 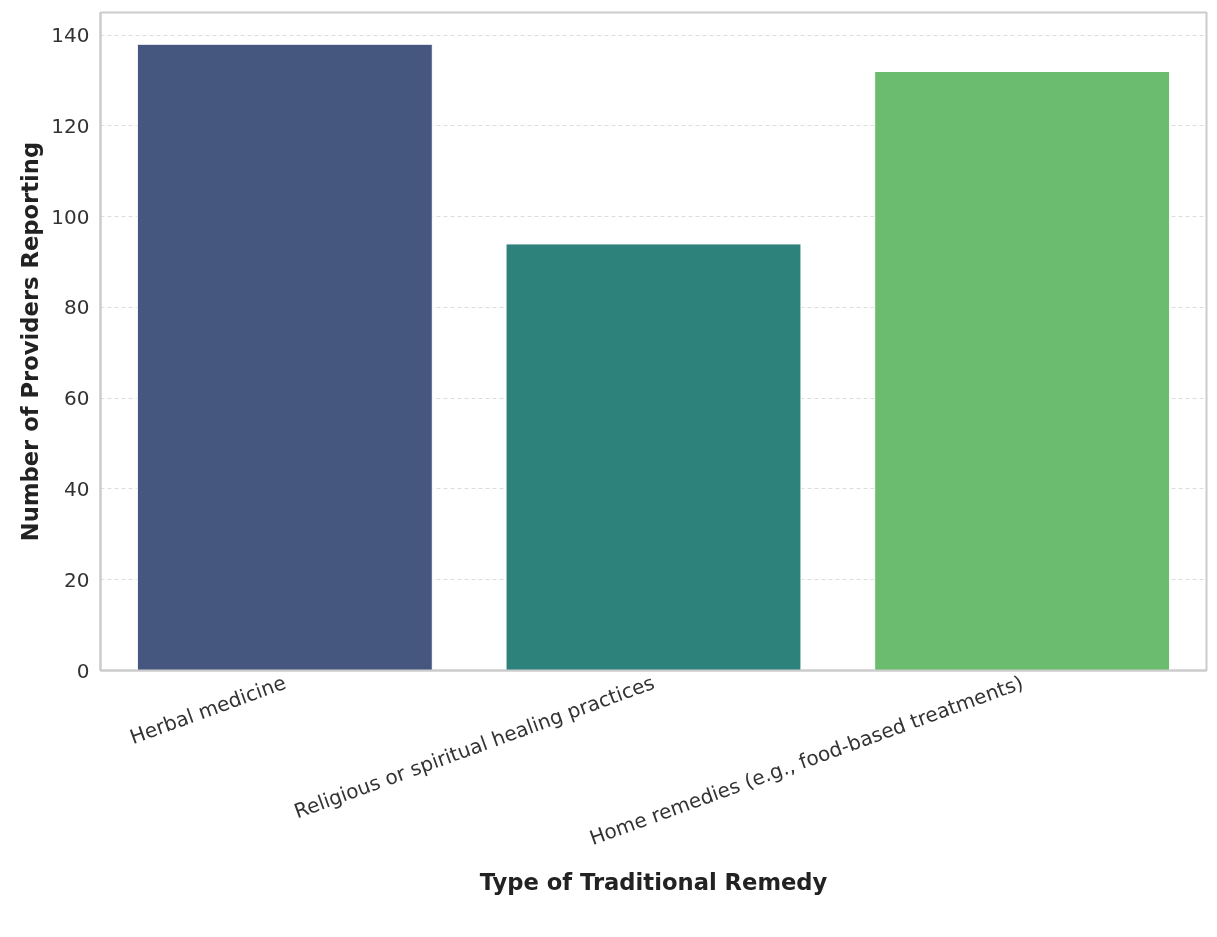 I want to click on y-tick-label: 60, so click(x=77, y=398).